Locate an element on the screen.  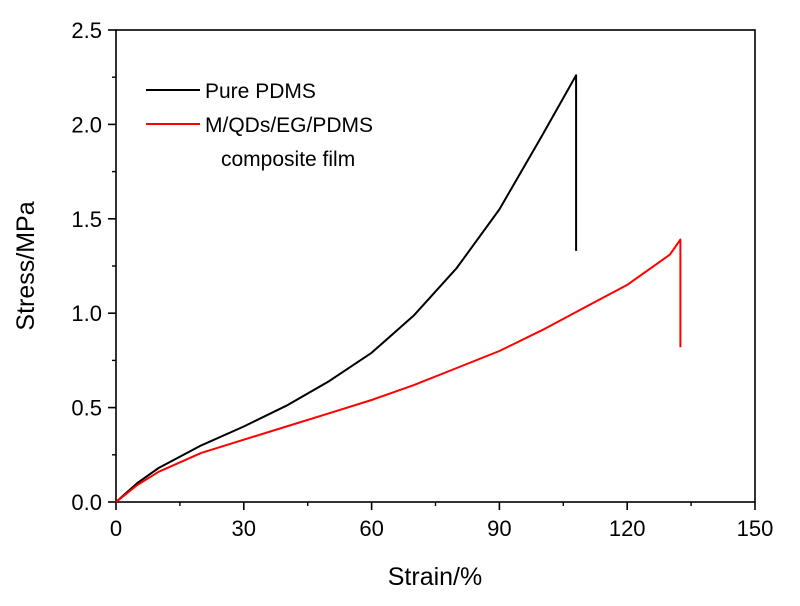
x-tick-label: 120 is located at coordinates (627, 528).